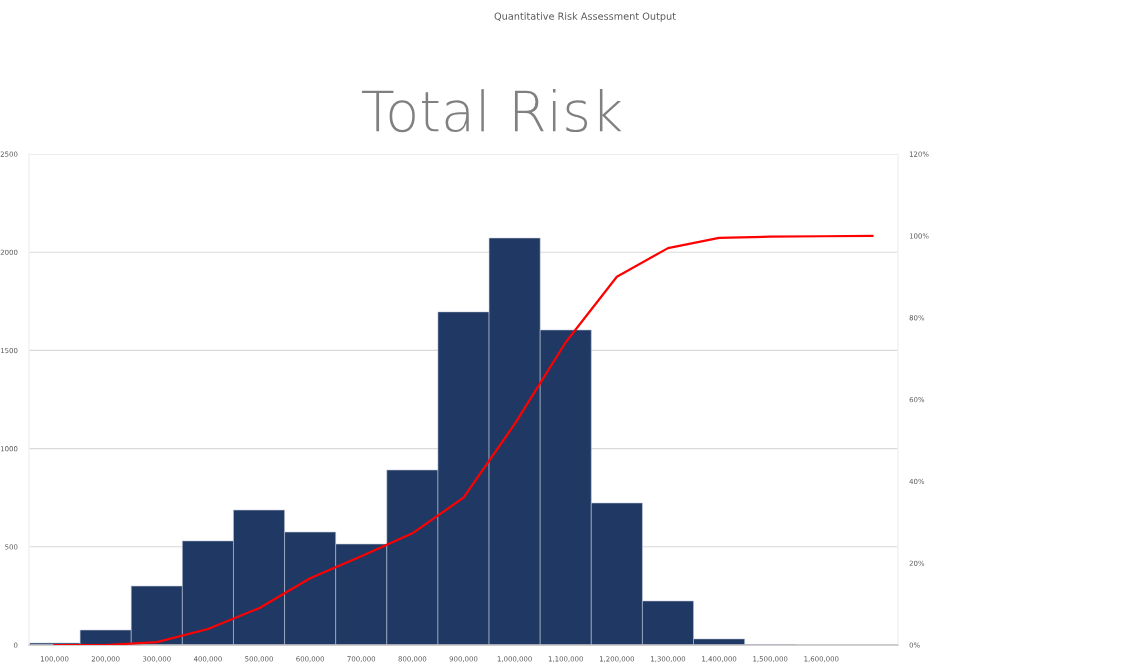  What do you see at coordinates (491, 111) in the screenshot?
I see `chart-subtitle: Total Risk` at bounding box center [491, 111].